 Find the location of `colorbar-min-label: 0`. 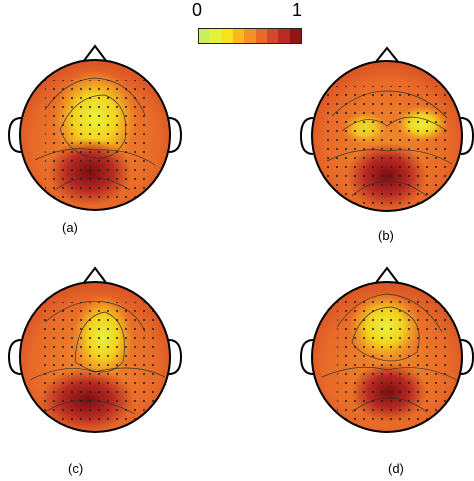

colorbar-min-label: 0 is located at coordinates (197, 10).